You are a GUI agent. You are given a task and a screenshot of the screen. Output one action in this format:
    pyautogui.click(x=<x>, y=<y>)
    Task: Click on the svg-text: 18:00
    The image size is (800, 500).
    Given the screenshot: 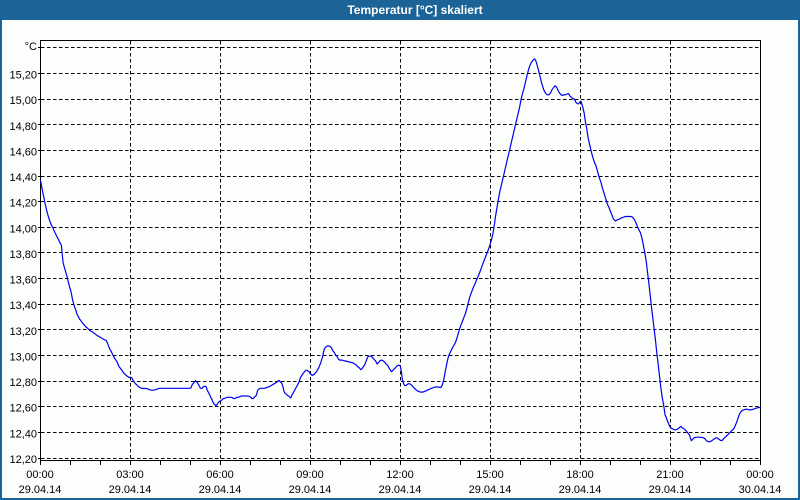 What is the action you would take?
    pyautogui.click(x=580, y=475)
    